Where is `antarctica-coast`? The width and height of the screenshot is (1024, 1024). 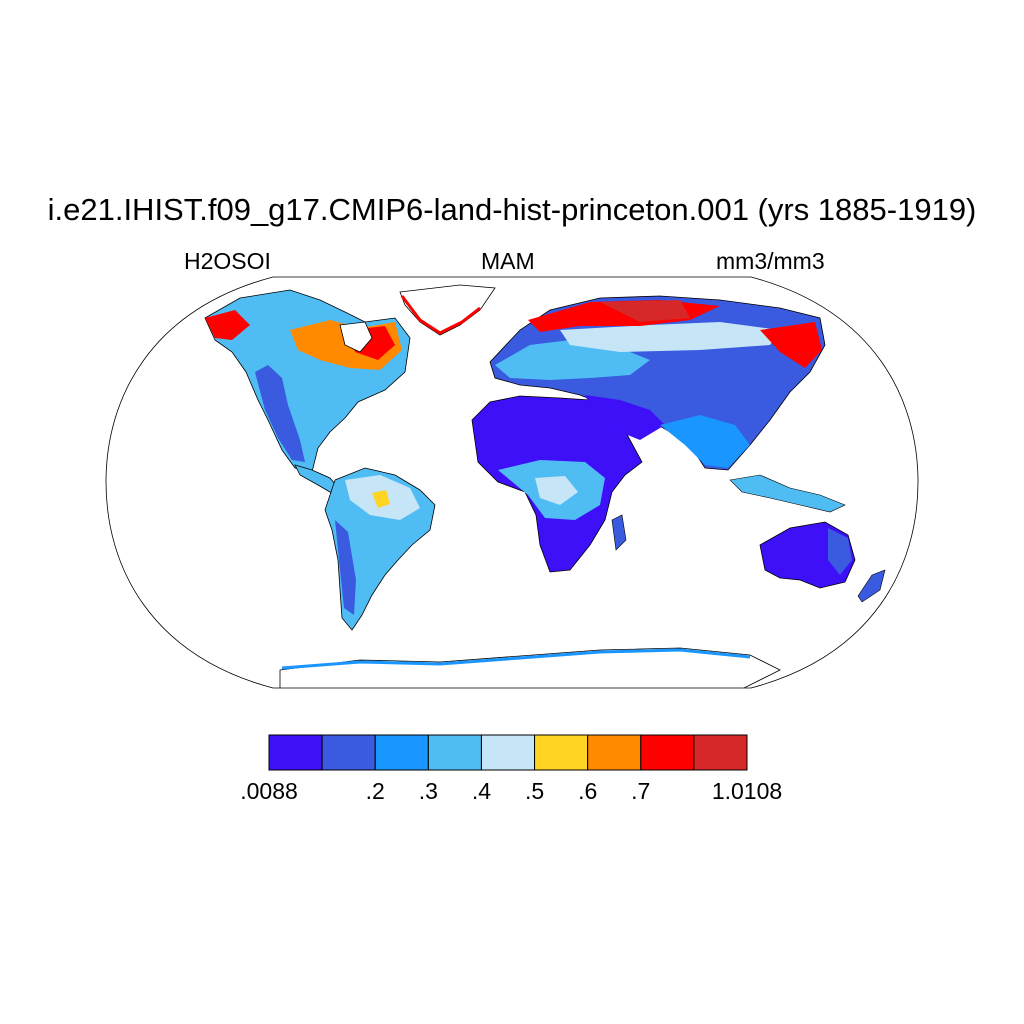 antarctica-coast is located at coordinates (516, 659).